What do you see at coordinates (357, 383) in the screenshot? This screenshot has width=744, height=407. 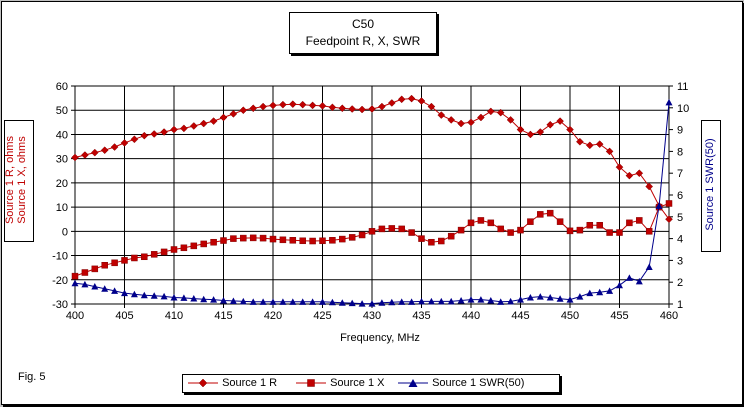 I see `legend-label-x: Source 1 X` at bounding box center [357, 383].